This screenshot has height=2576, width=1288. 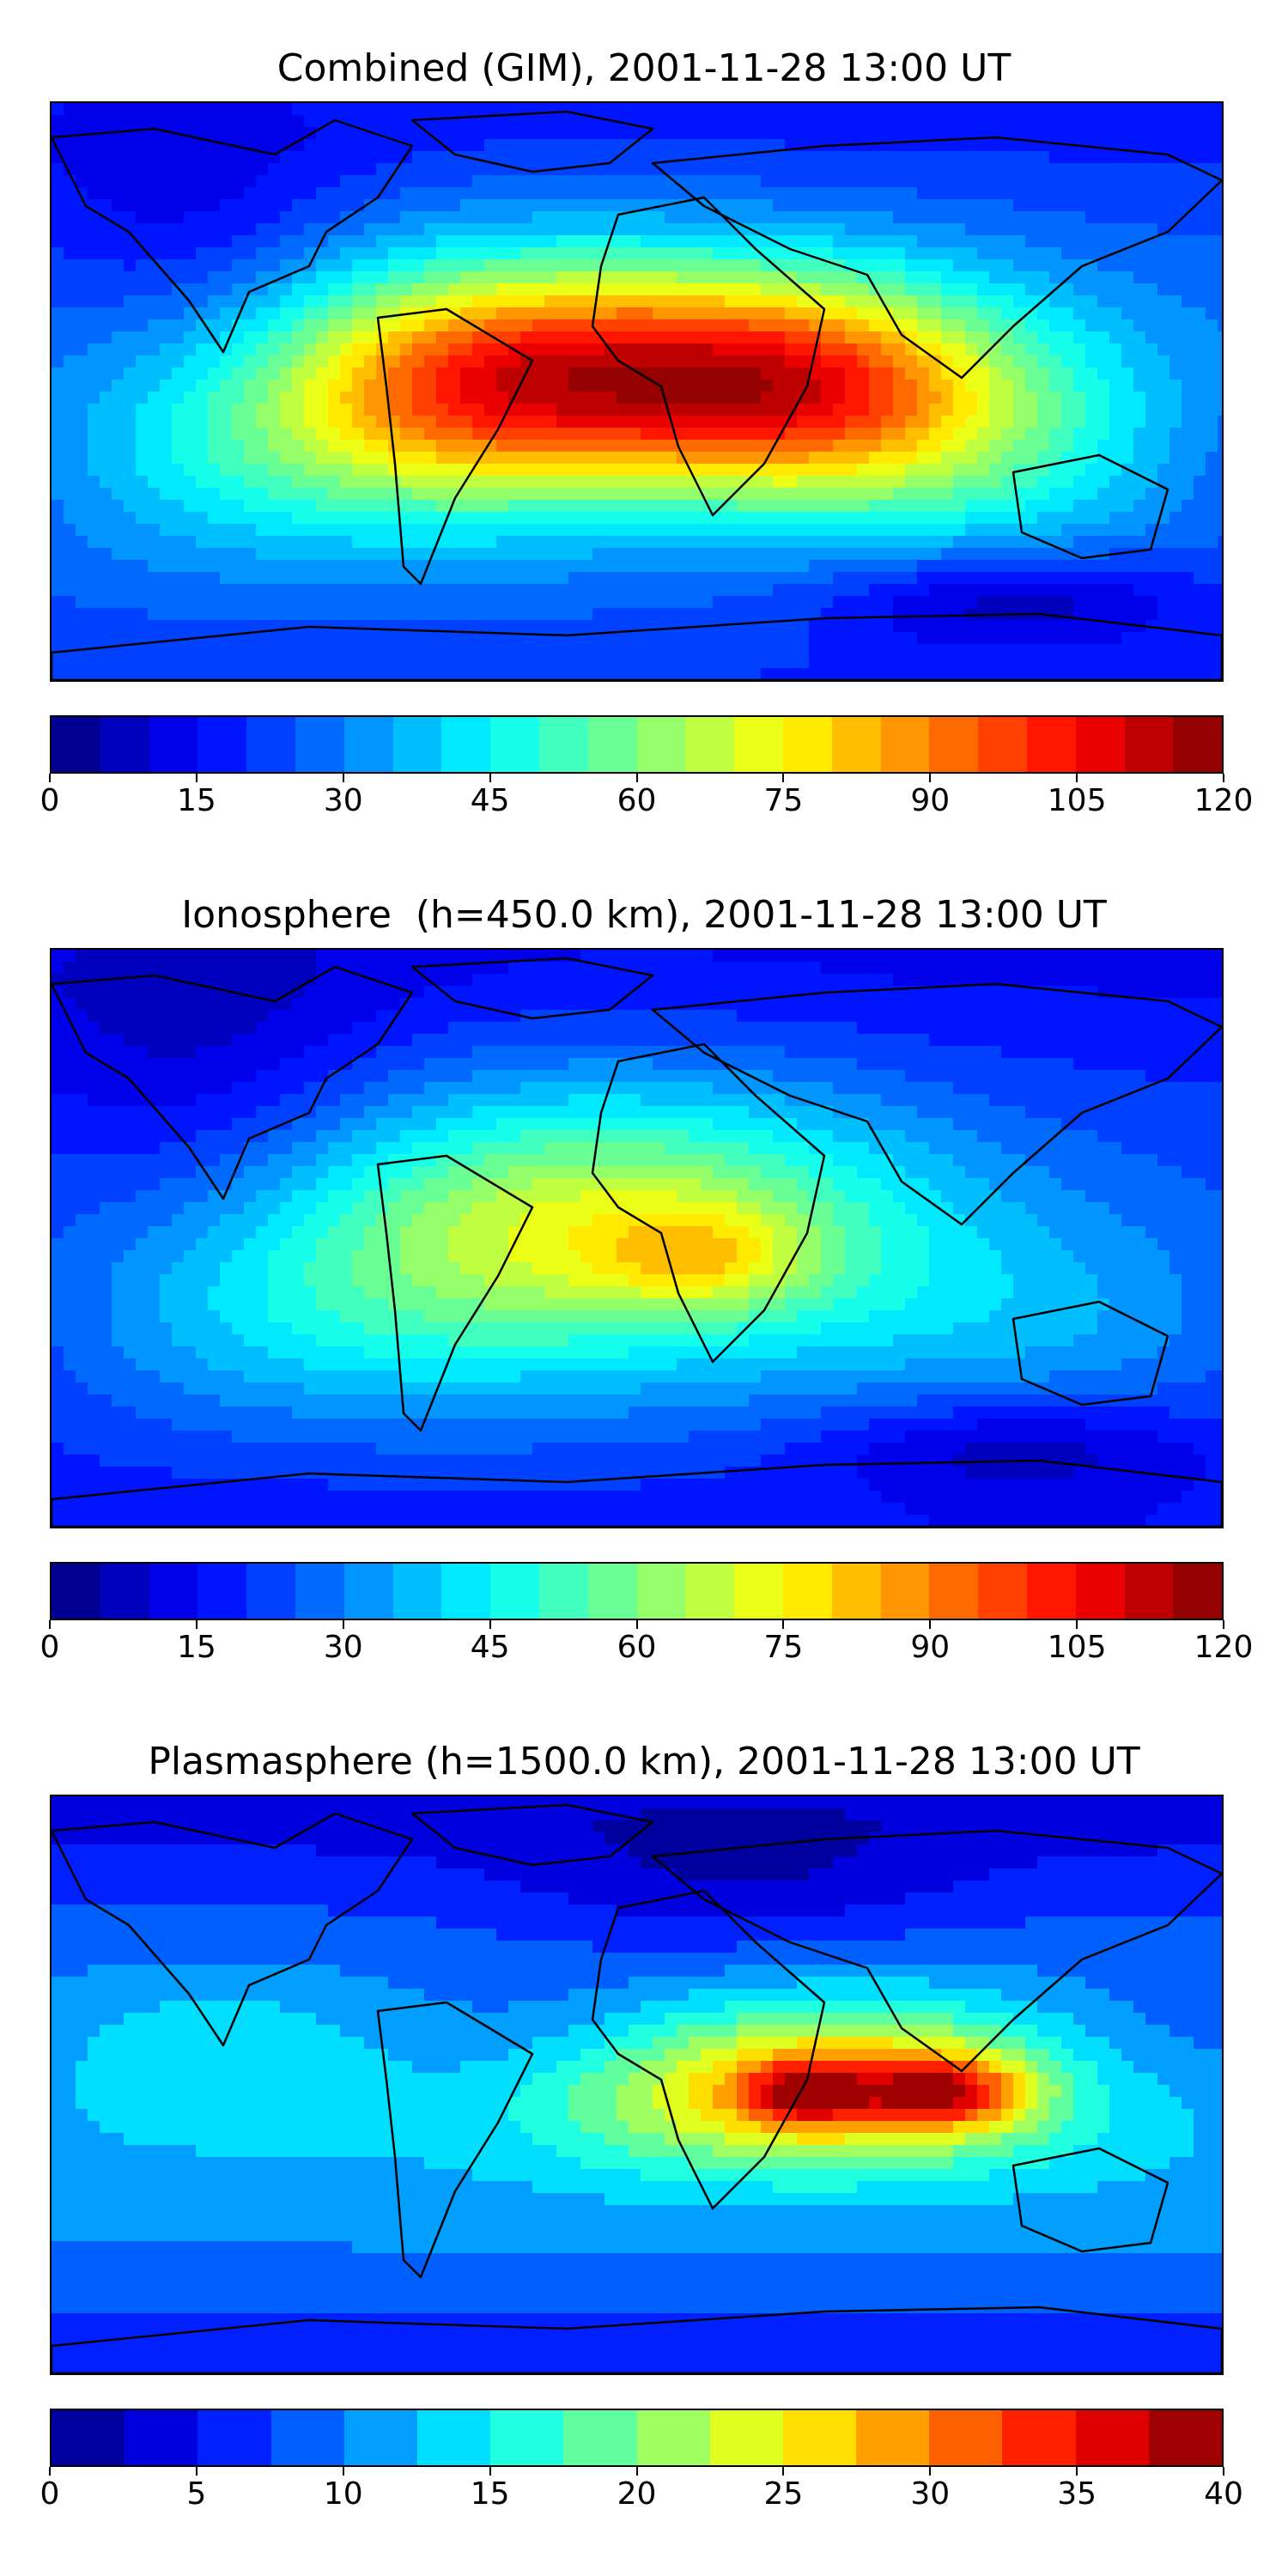 I want to click on panel-1-colorbar, so click(x=637, y=744).